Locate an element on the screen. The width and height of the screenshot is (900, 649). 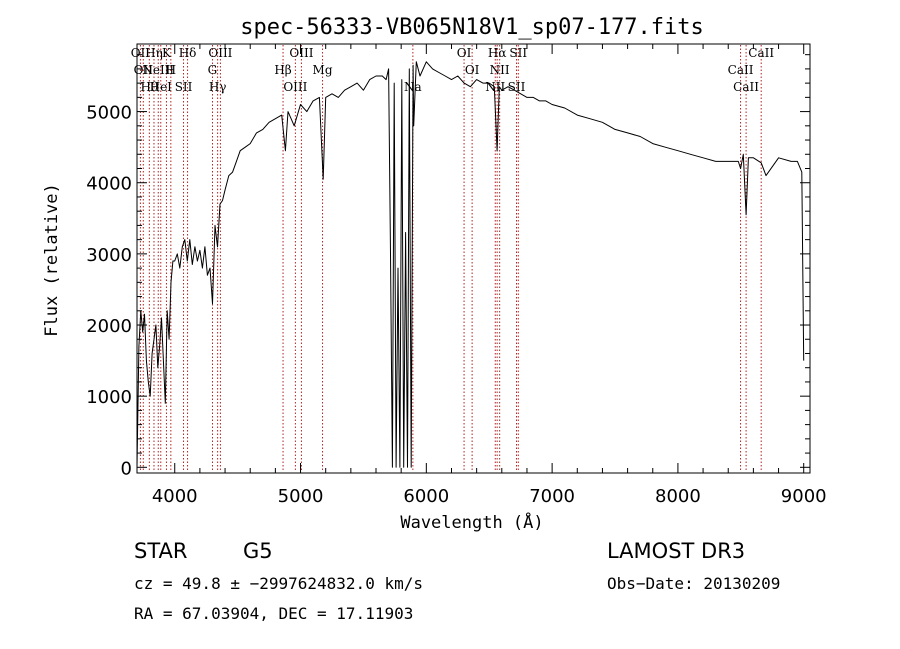
x-tick-label: 9000 is located at coordinates (804, 496).